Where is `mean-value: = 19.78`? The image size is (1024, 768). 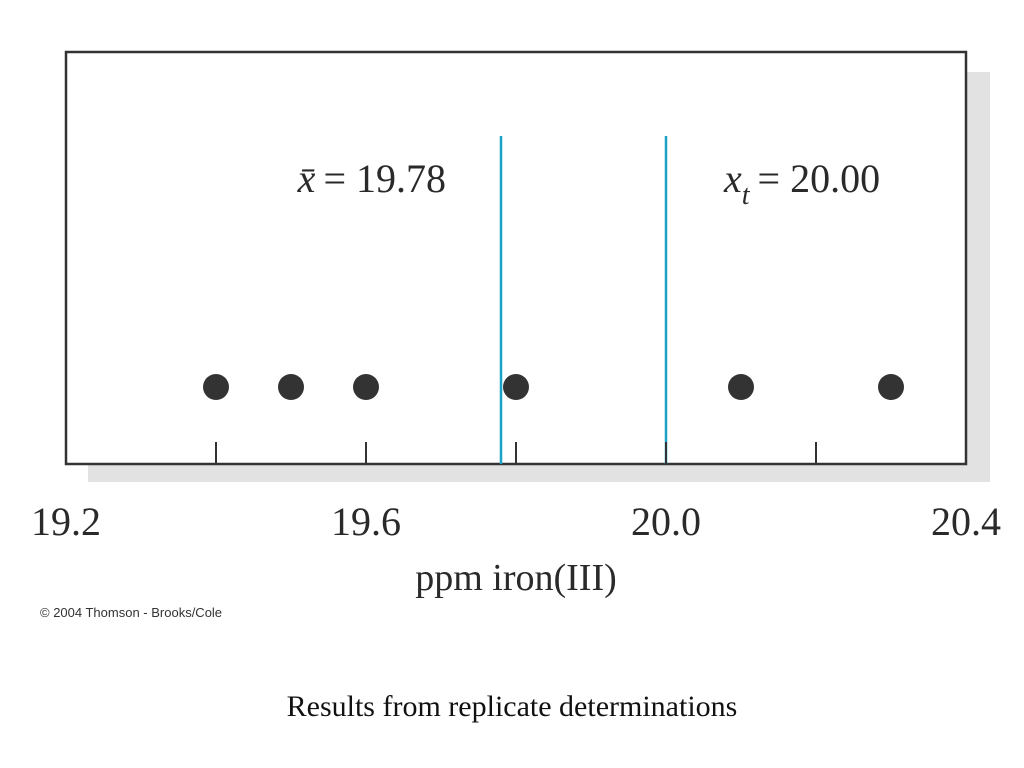 mean-value: = 19.78 is located at coordinates (384, 178).